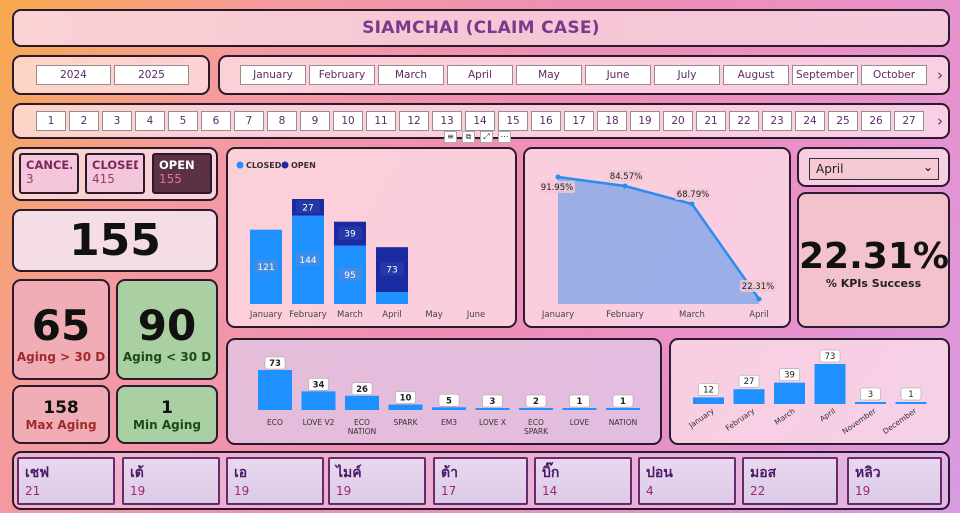 This screenshot has height=513, width=960. I want to click on day-chip: 27, so click(909, 121).